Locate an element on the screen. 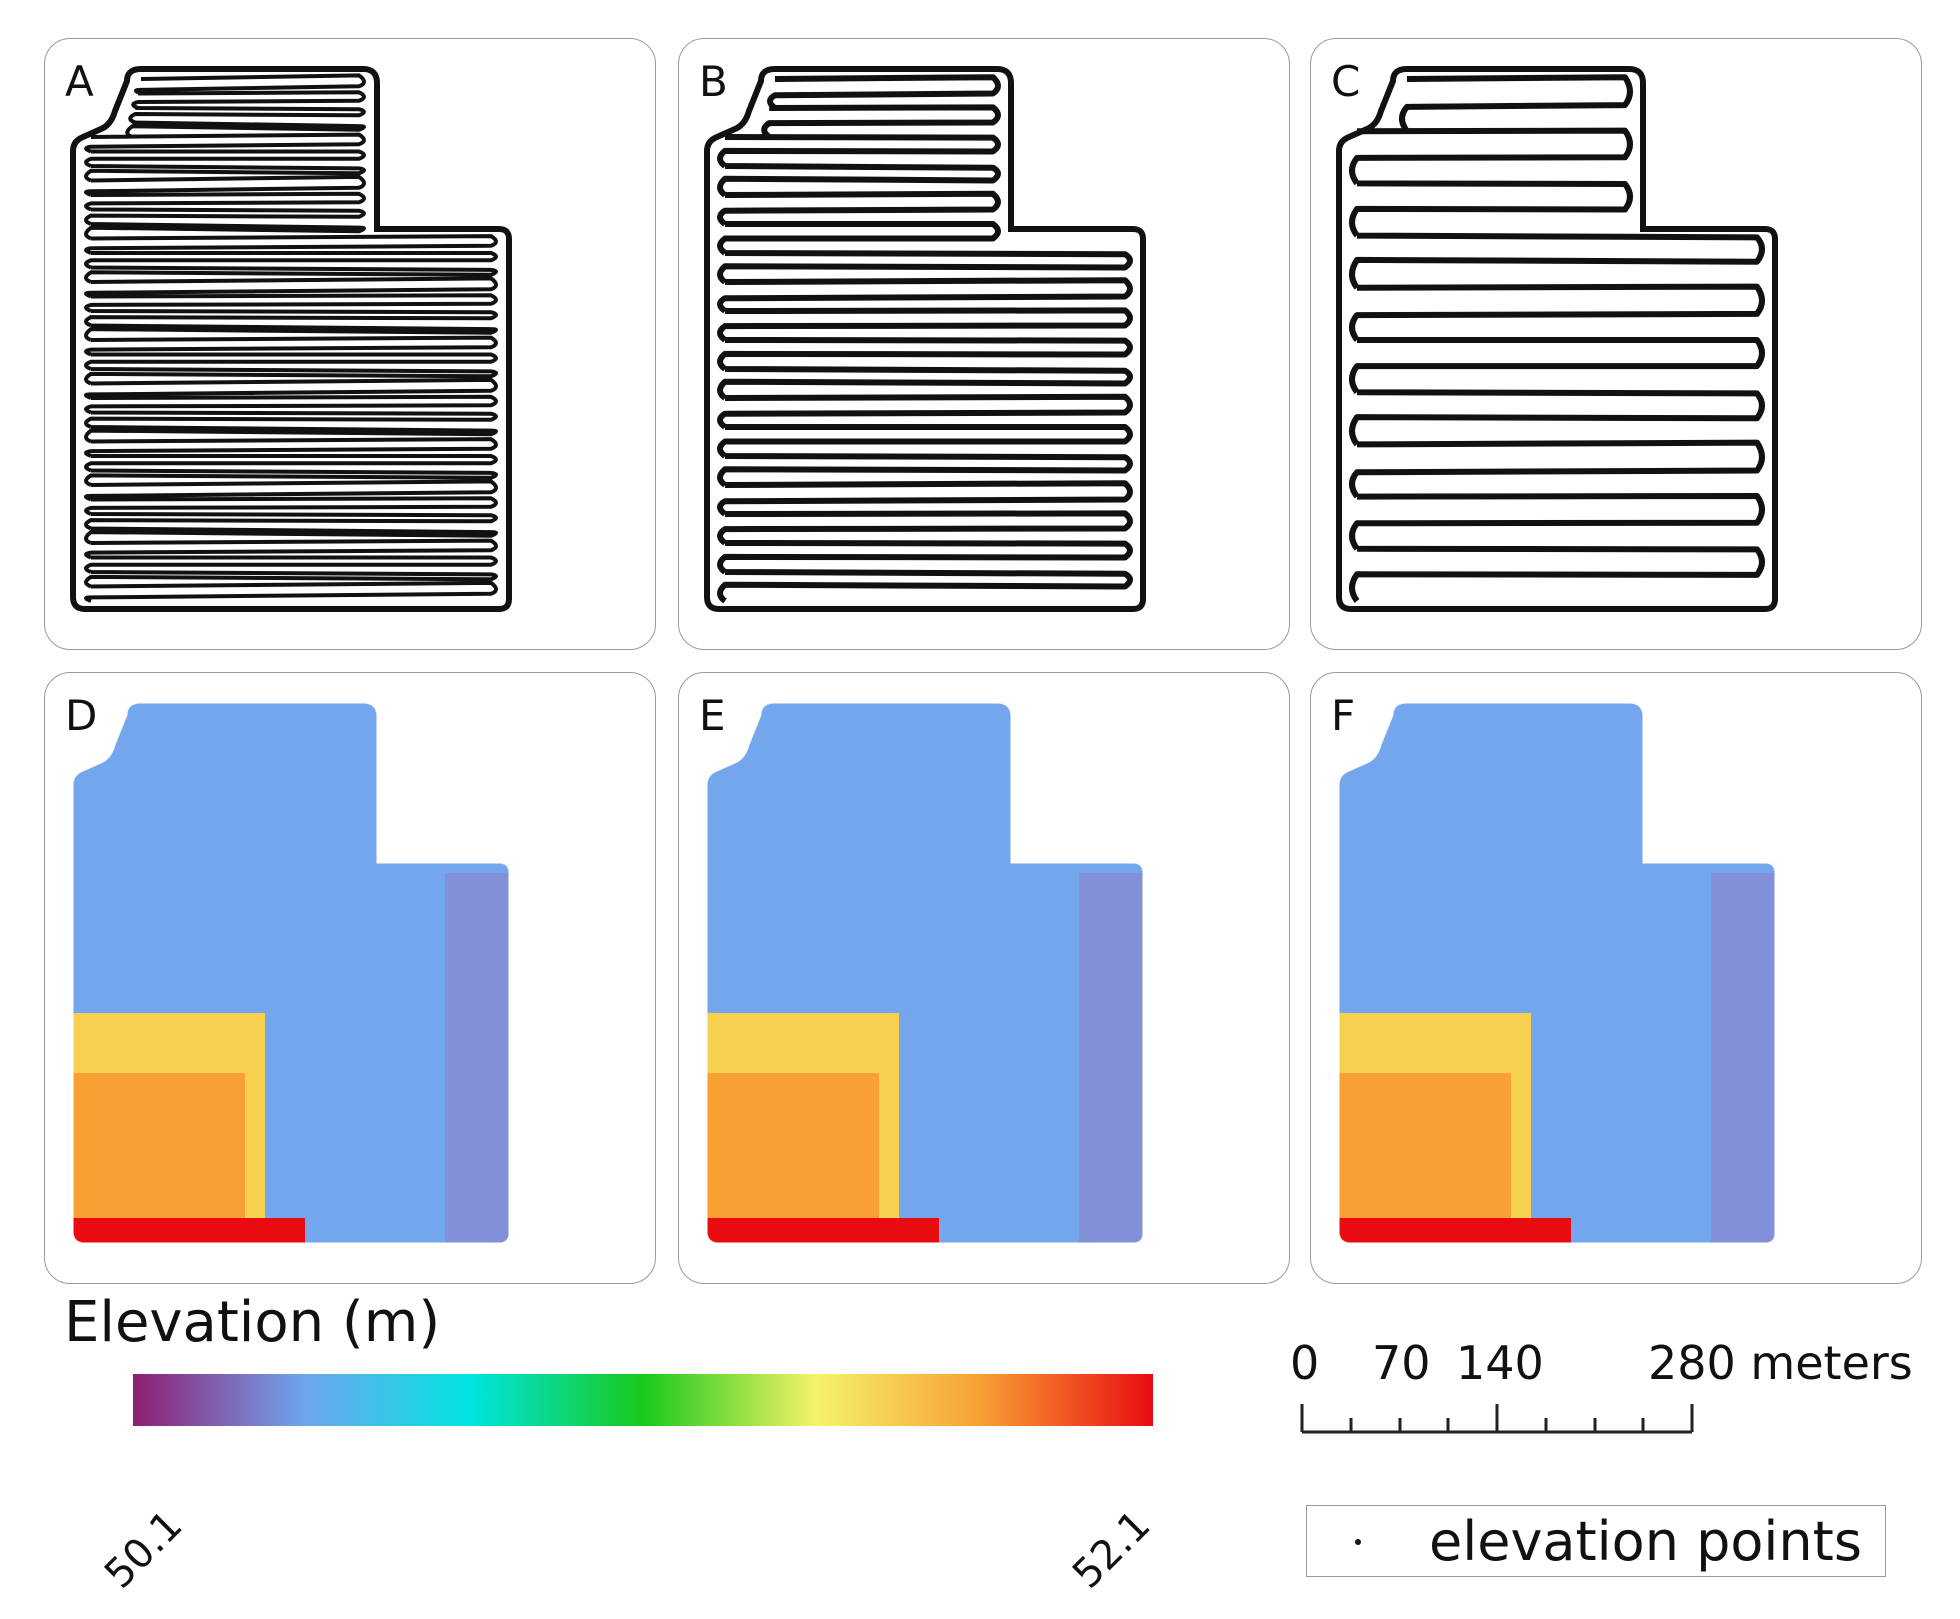 The width and height of the screenshot is (1960, 1619). elevation-legend-title: Elevation (m) is located at coordinates (252, 1322).